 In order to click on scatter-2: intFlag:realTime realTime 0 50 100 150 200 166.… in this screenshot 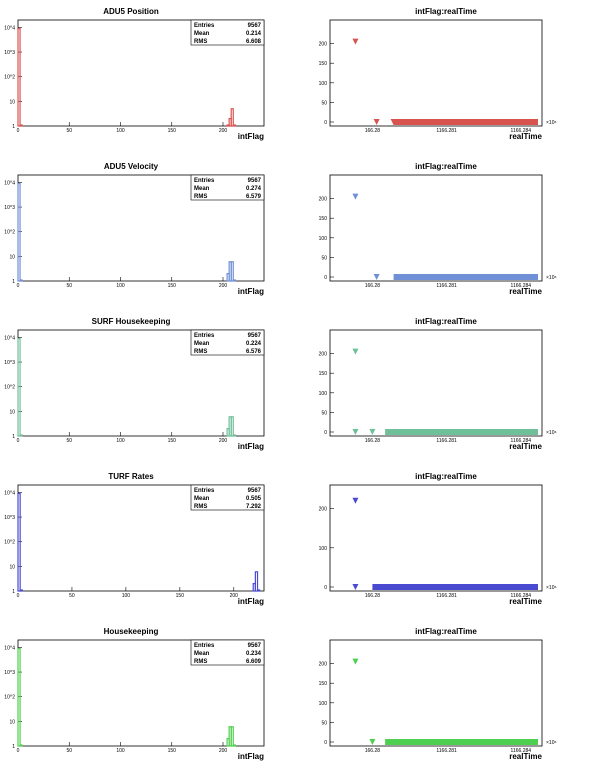, I will do `click(438, 384)`.